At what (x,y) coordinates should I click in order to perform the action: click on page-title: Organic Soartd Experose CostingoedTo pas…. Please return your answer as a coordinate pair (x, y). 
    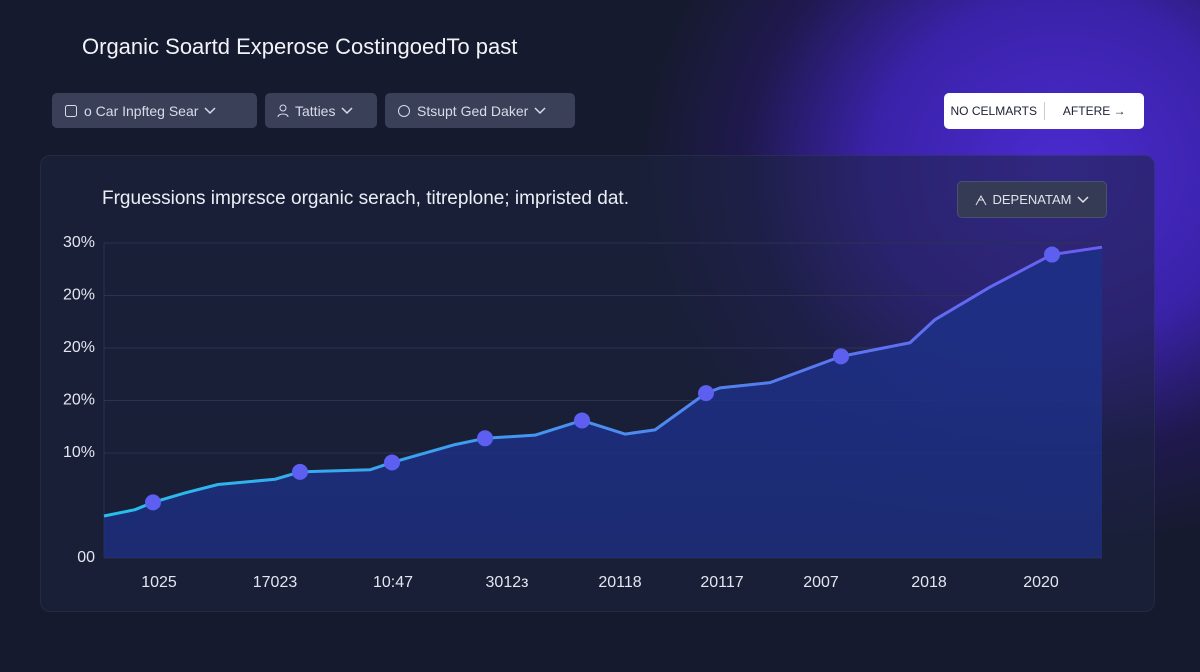
    Looking at the image, I should click on (300, 46).